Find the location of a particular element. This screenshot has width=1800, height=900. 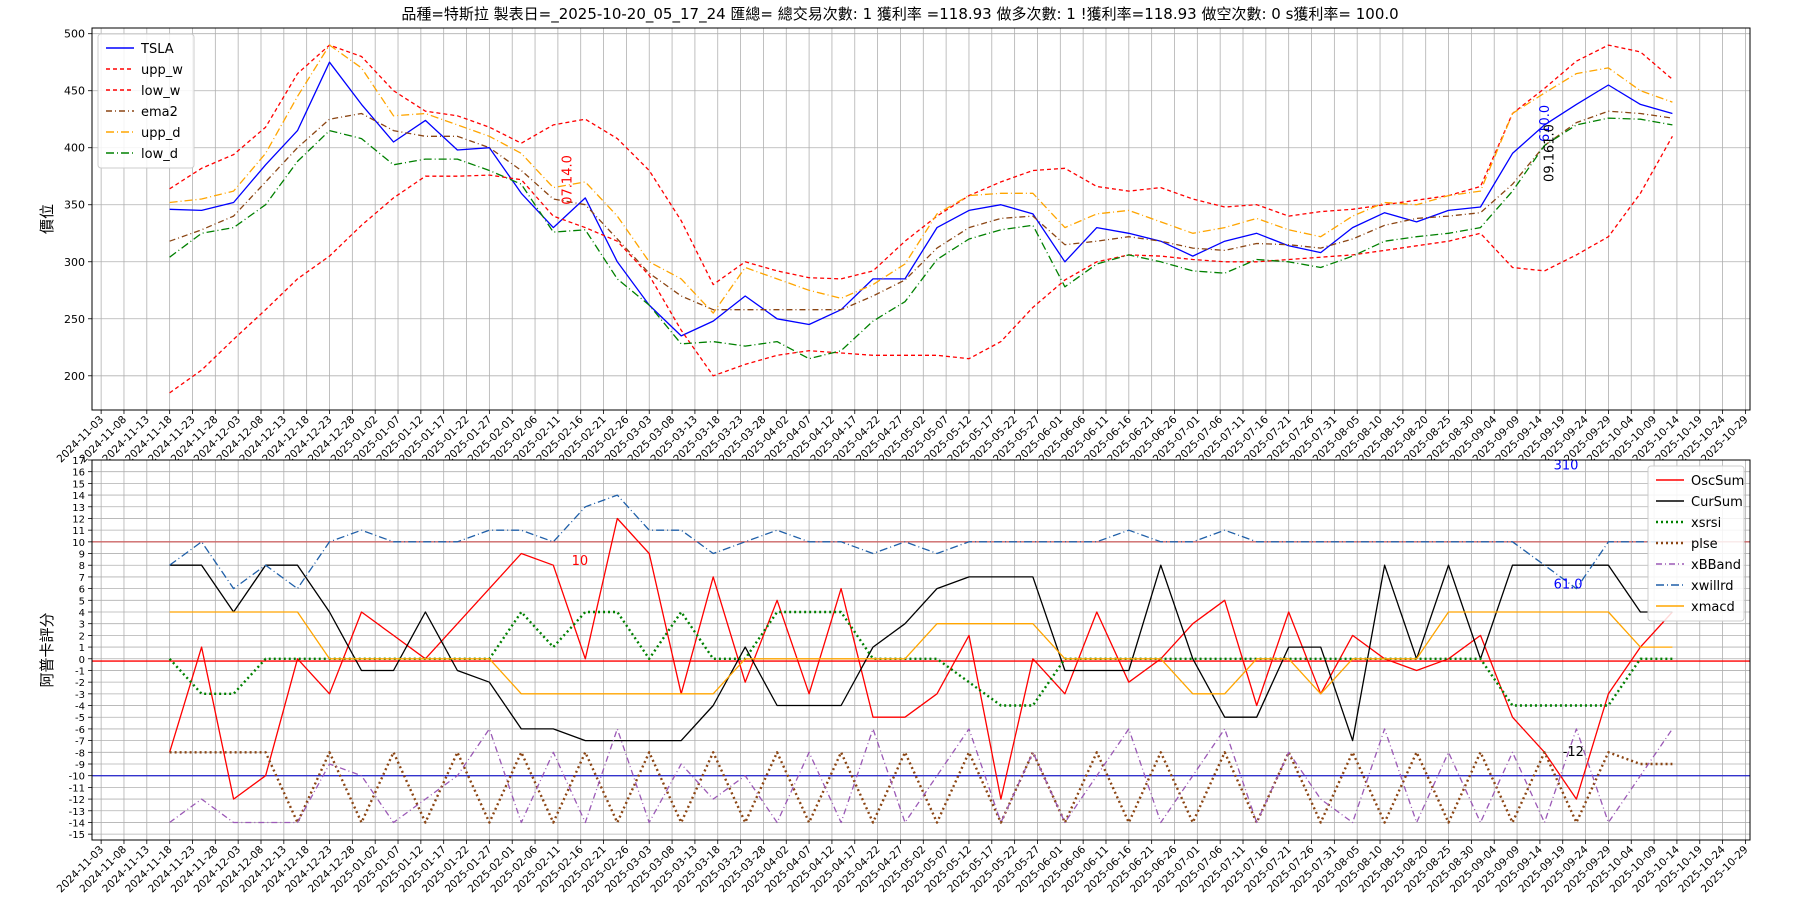

y-tick-label: 200 is located at coordinates (74, 376).